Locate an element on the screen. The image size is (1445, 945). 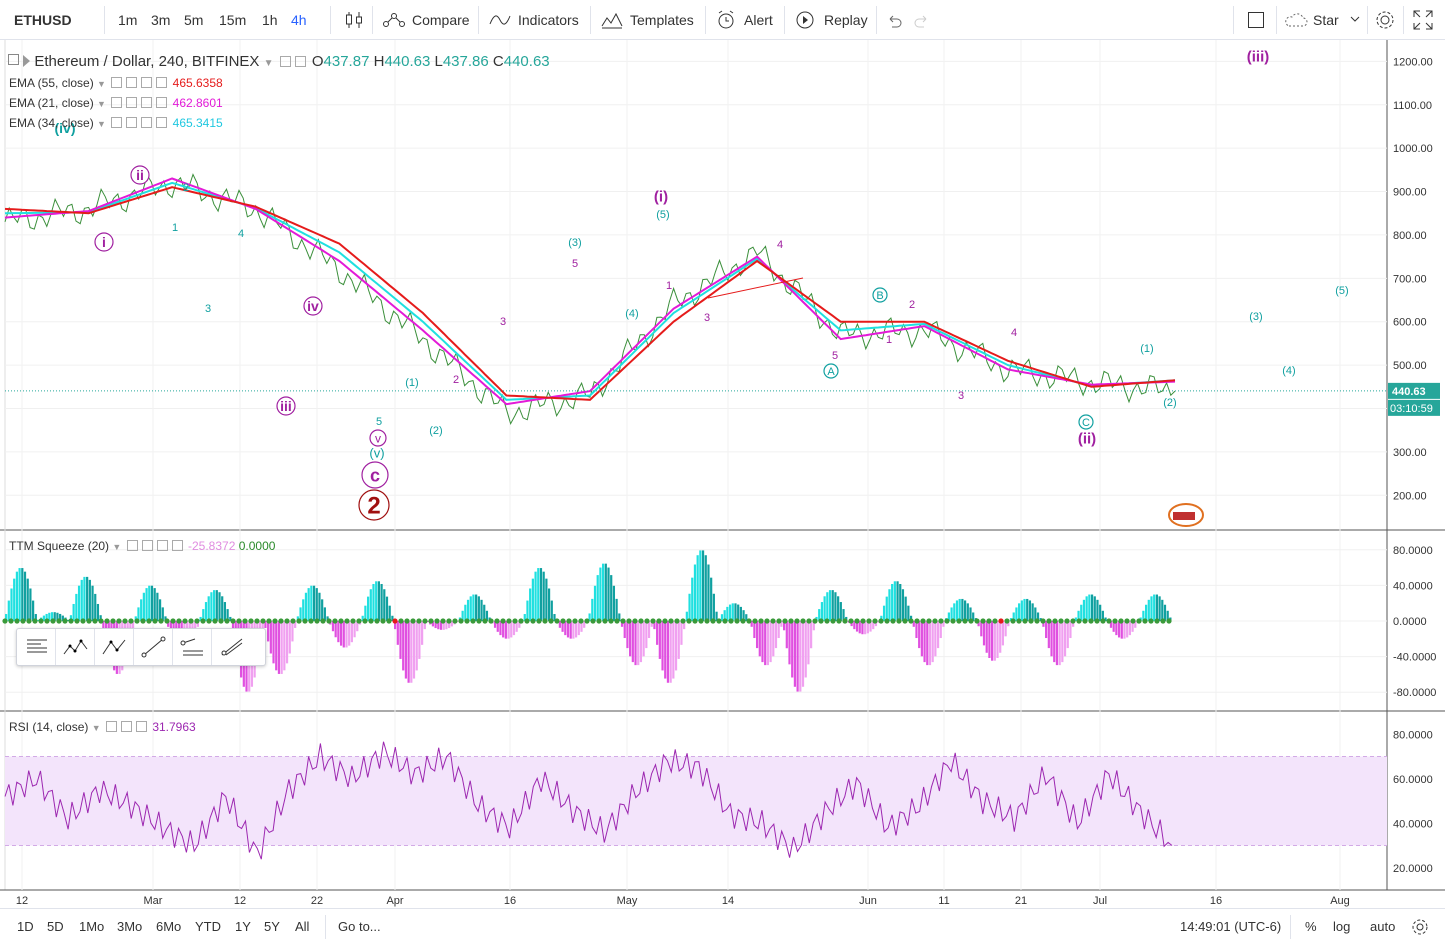
indicators-button: Indicators is located at coordinates (548, 20).